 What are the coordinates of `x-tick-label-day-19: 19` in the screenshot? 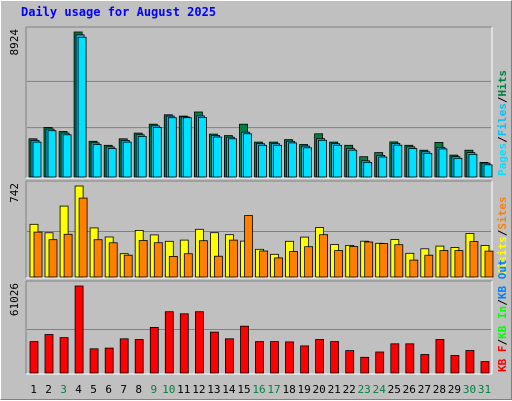 It's located at (303, 389).